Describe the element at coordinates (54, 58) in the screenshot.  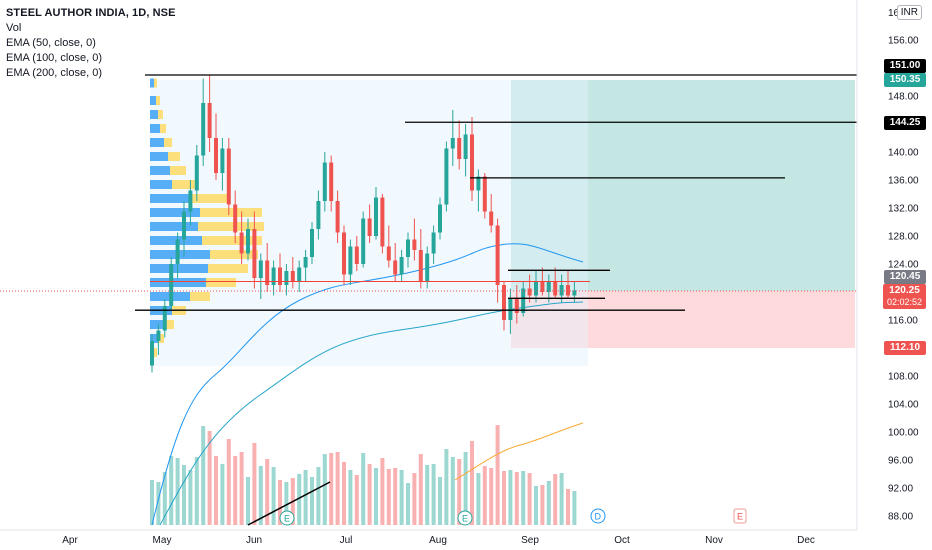
I see `indicator-ema-100: EMA (100, close, 0)` at that location.